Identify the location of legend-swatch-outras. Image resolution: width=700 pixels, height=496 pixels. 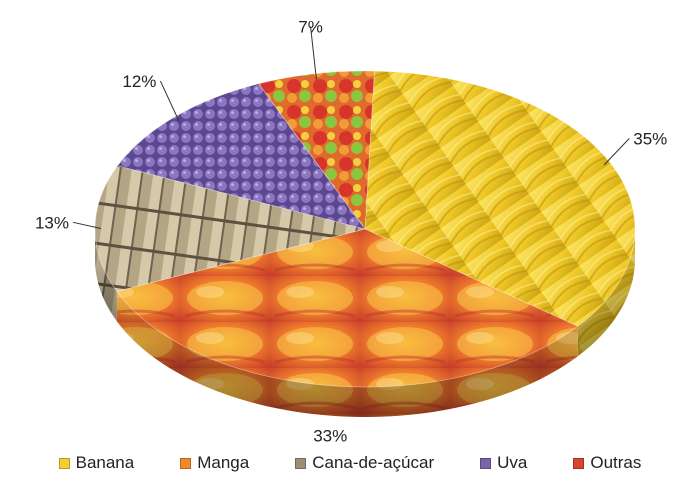
(579, 463).